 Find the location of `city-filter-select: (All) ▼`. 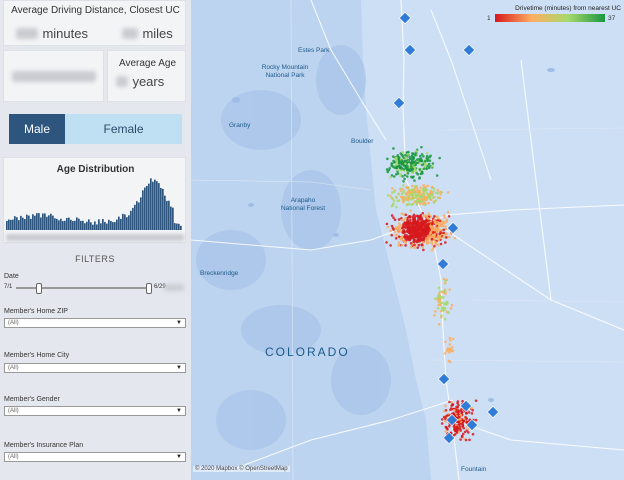

city-filter-select: (All) ▼ is located at coordinates (95, 368).